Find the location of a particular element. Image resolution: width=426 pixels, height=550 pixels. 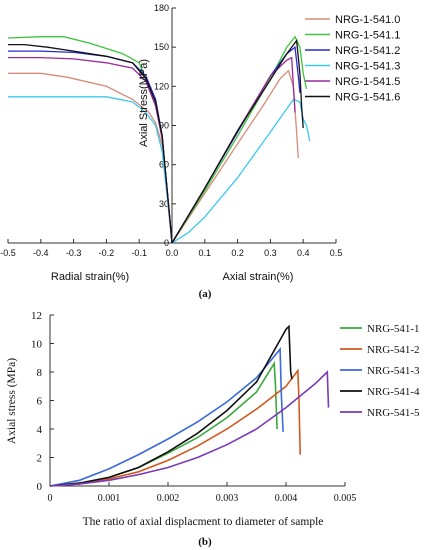

chart-b-legend-label: NRG-541-4 is located at coordinates (393, 392).